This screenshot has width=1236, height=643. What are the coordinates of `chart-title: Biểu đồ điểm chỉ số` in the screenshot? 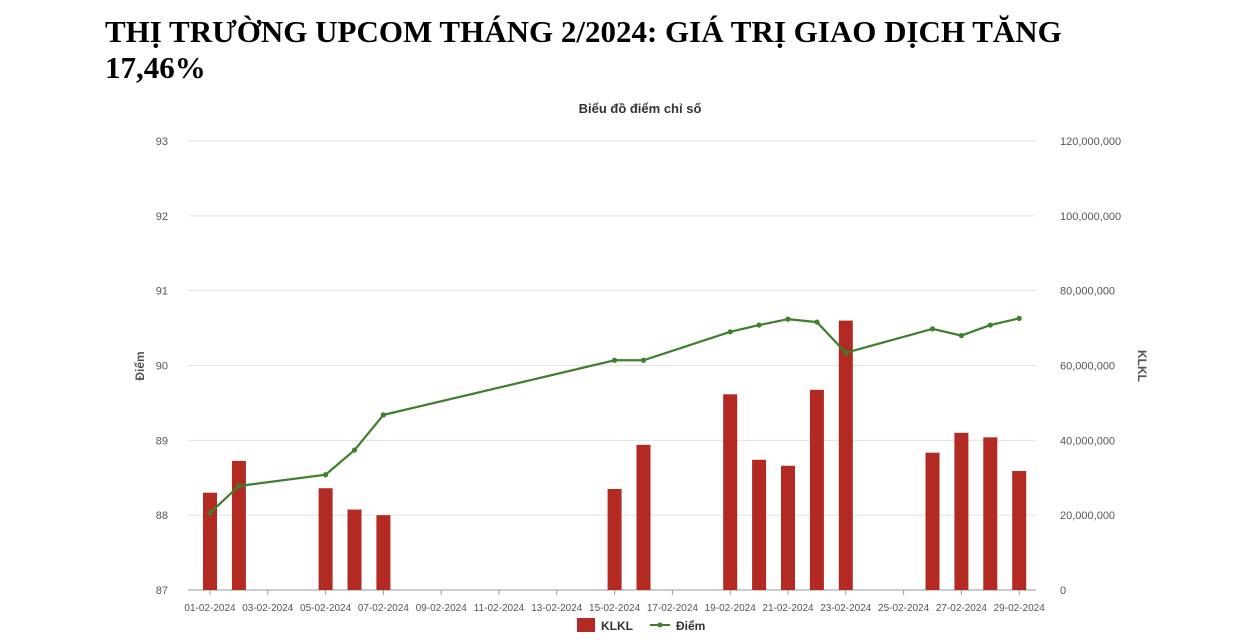 It's located at (640, 108).